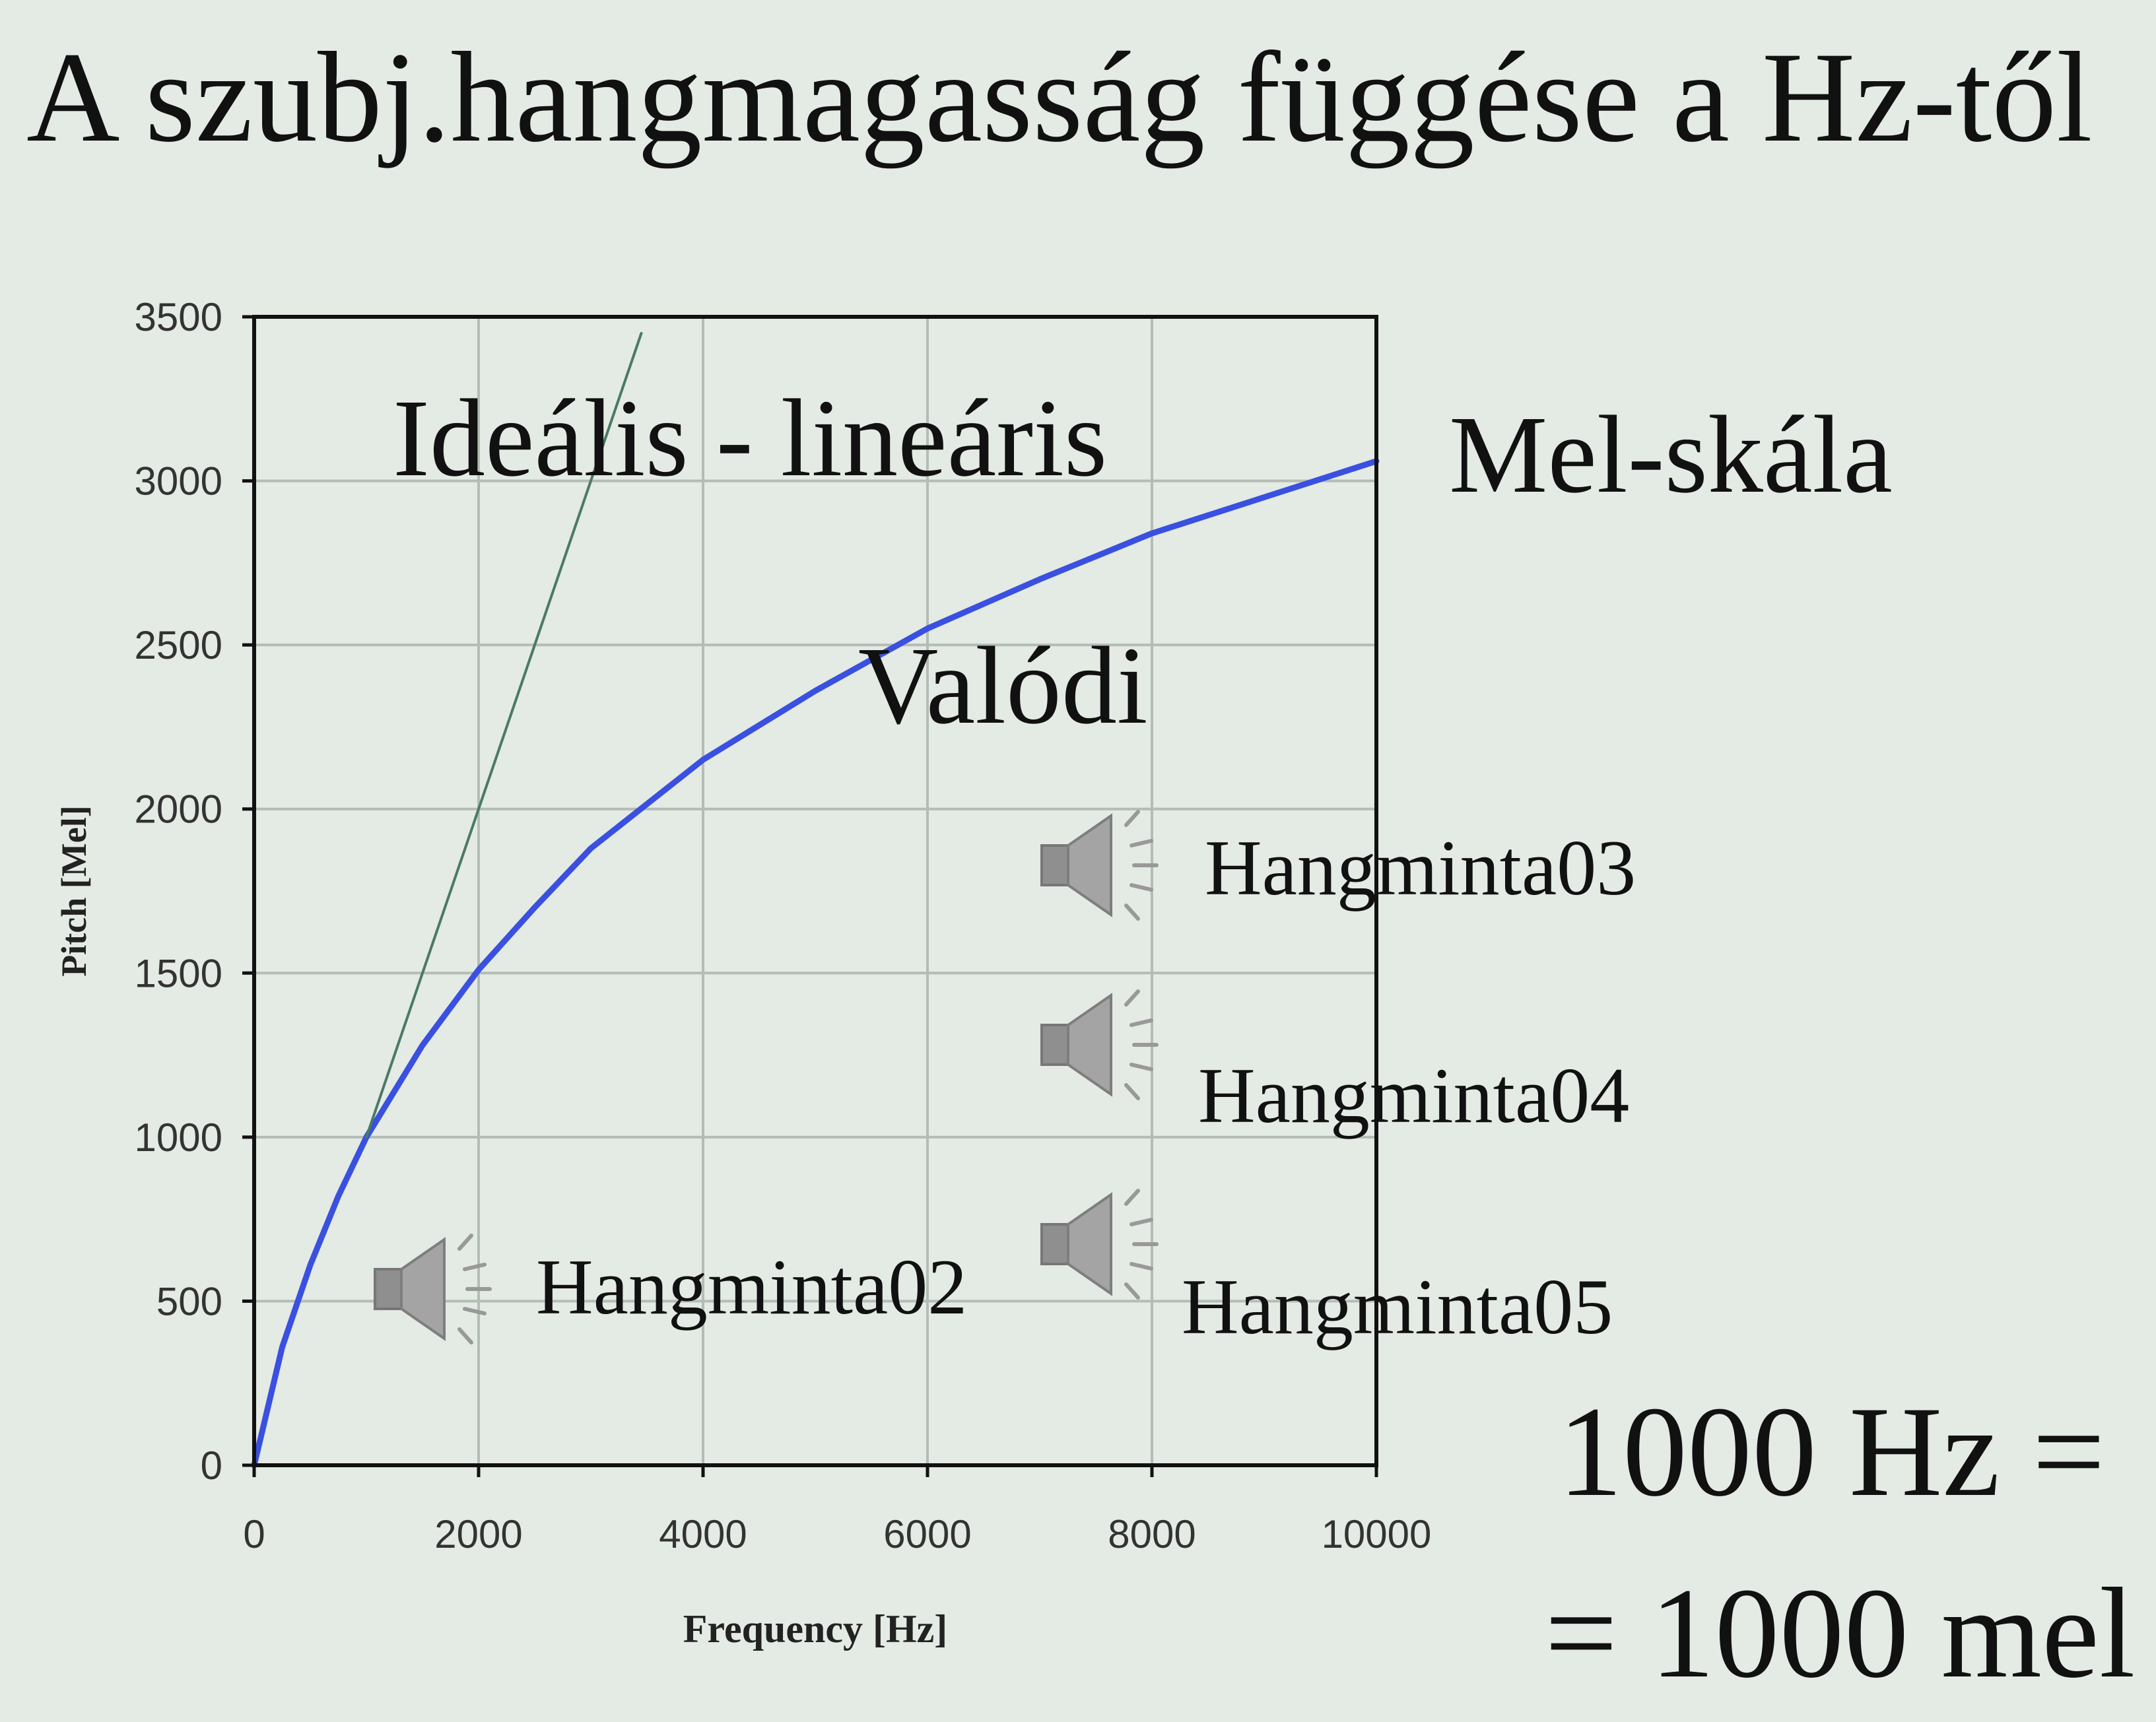 This screenshot has height=1722, width=2156. I want to click on y-tick-label: 1500, so click(178, 973).